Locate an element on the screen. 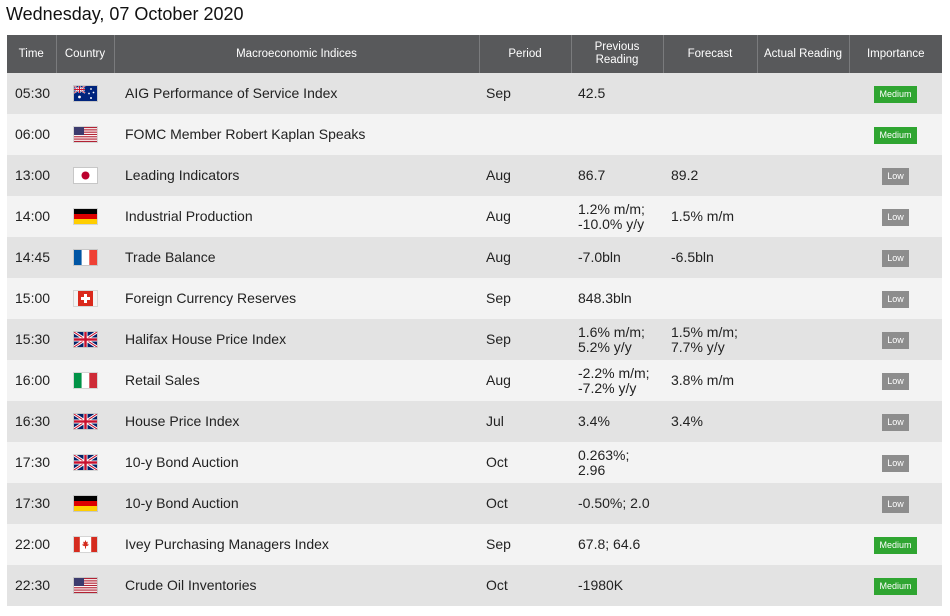 The height and width of the screenshot is (616, 950). previous-reading-cell: 67.8; 64.6 is located at coordinates (617, 544).